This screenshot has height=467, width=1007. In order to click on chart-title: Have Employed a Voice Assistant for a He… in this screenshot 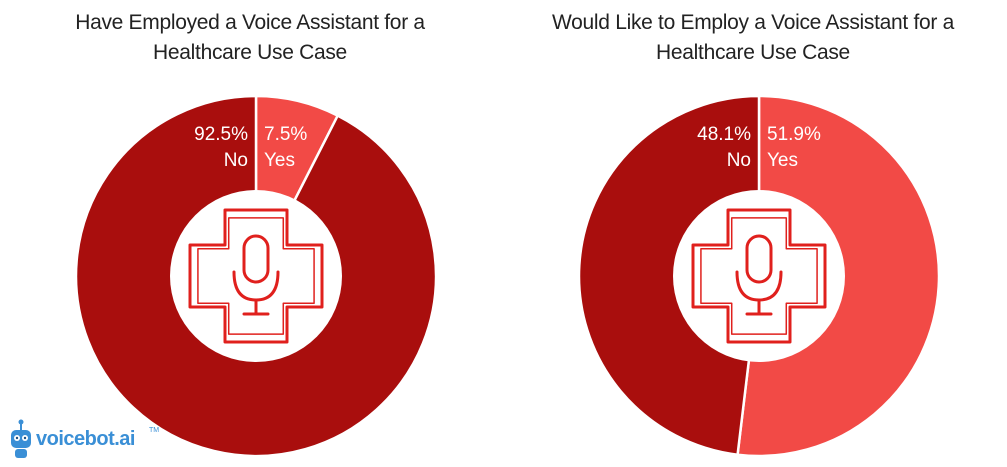, I will do `click(250, 38)`.